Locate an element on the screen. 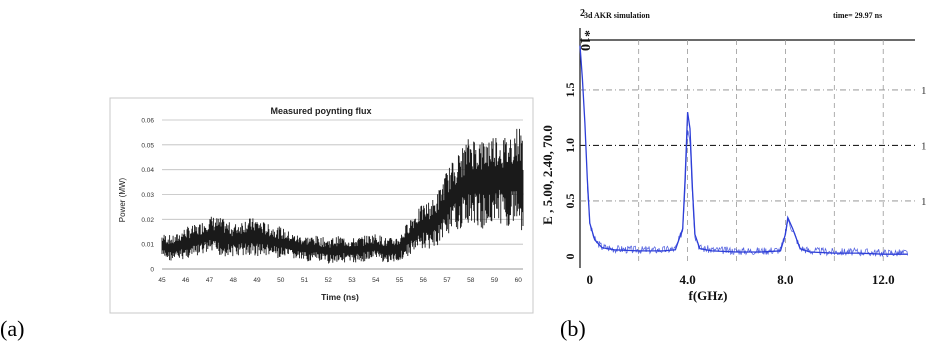 This screenshot has height=345, width=927. chart-b-ytick-label: 1.0 is located at coordinates (570, 145).